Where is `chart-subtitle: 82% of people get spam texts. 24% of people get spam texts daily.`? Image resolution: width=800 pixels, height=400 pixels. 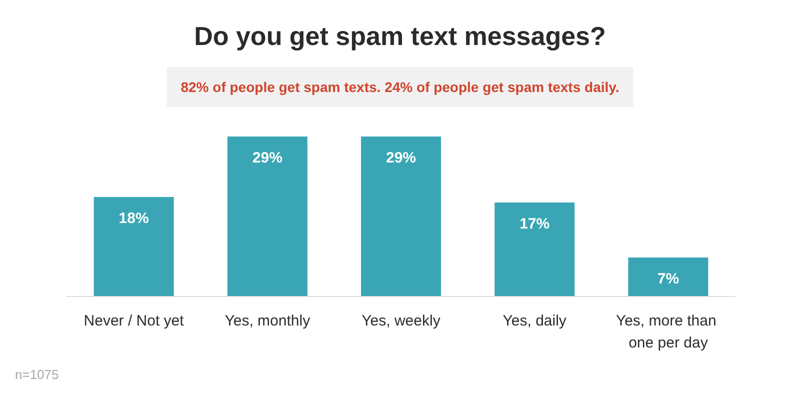 chart-subtitle: 82% of people get spam texts. 24% of people get spam texts daily. is located at coordinates (400, 87).